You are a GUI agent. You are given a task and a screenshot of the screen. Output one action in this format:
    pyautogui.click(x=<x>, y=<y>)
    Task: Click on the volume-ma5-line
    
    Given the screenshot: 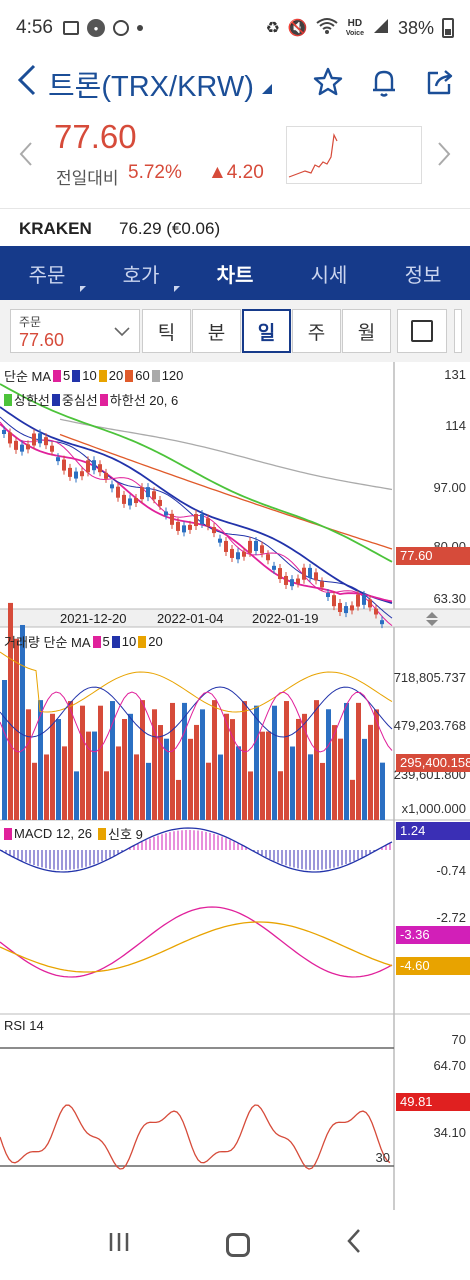 What is the action you would take?
    pyautogui.click(x=196, y=722)
    